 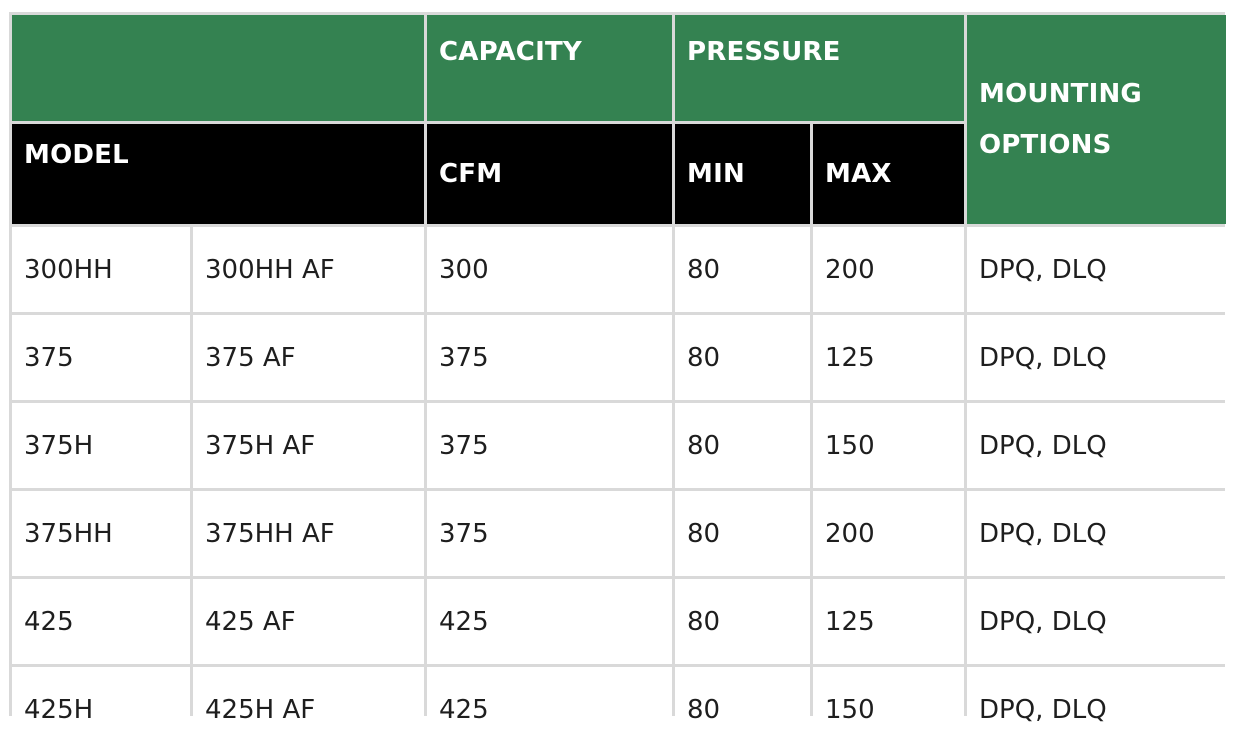 What do you see at coordinates (308, 709) in the screenshot?
I see `cell-model-af: 425H AF` at bounding box center [308, 709].